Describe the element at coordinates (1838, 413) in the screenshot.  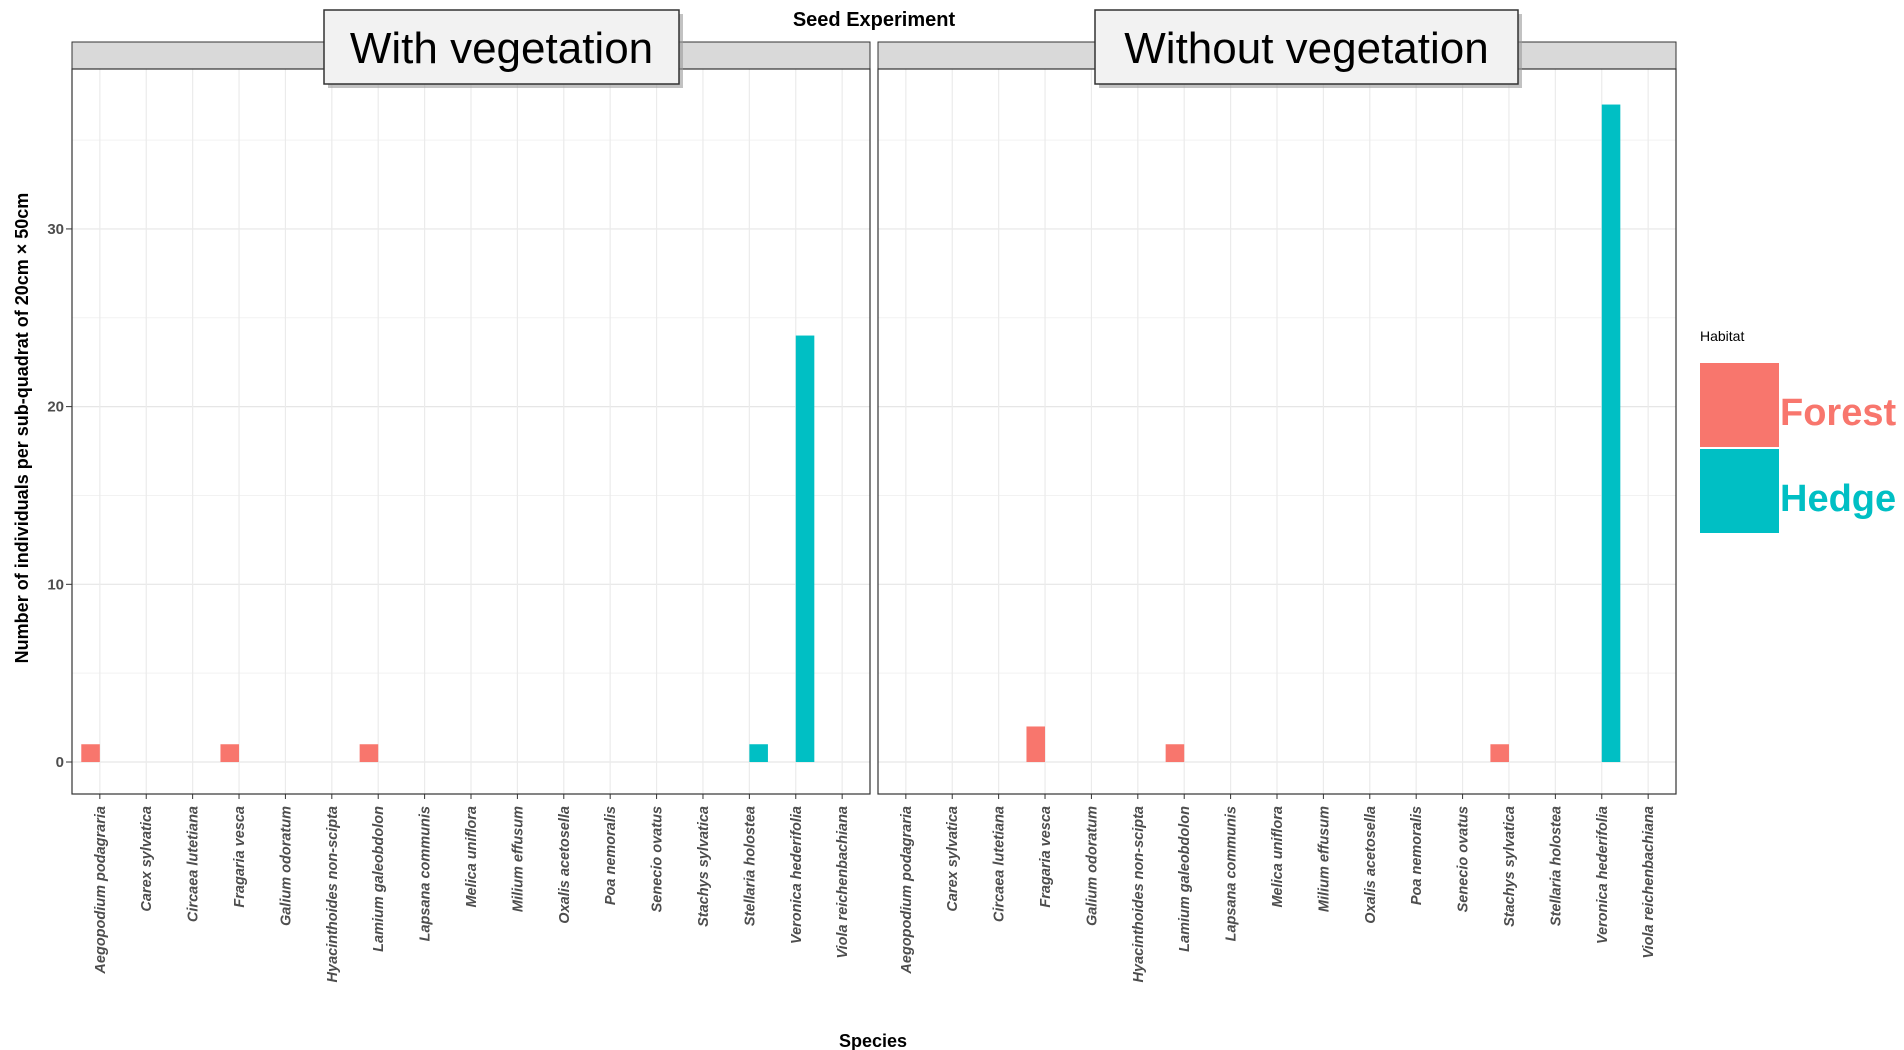
I see `legend-label-forest: Forest` at that location.